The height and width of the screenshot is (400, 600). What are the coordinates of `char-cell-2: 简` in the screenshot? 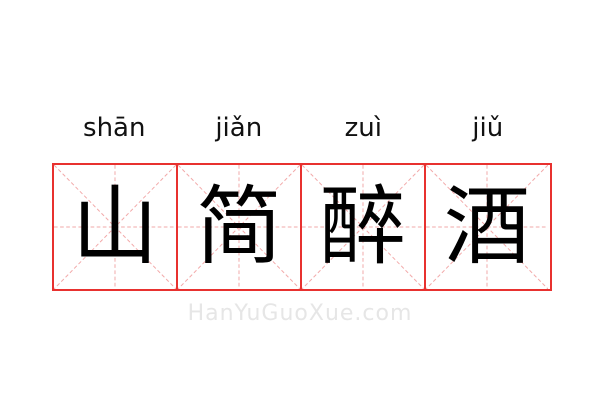 It's located at (240, 227).